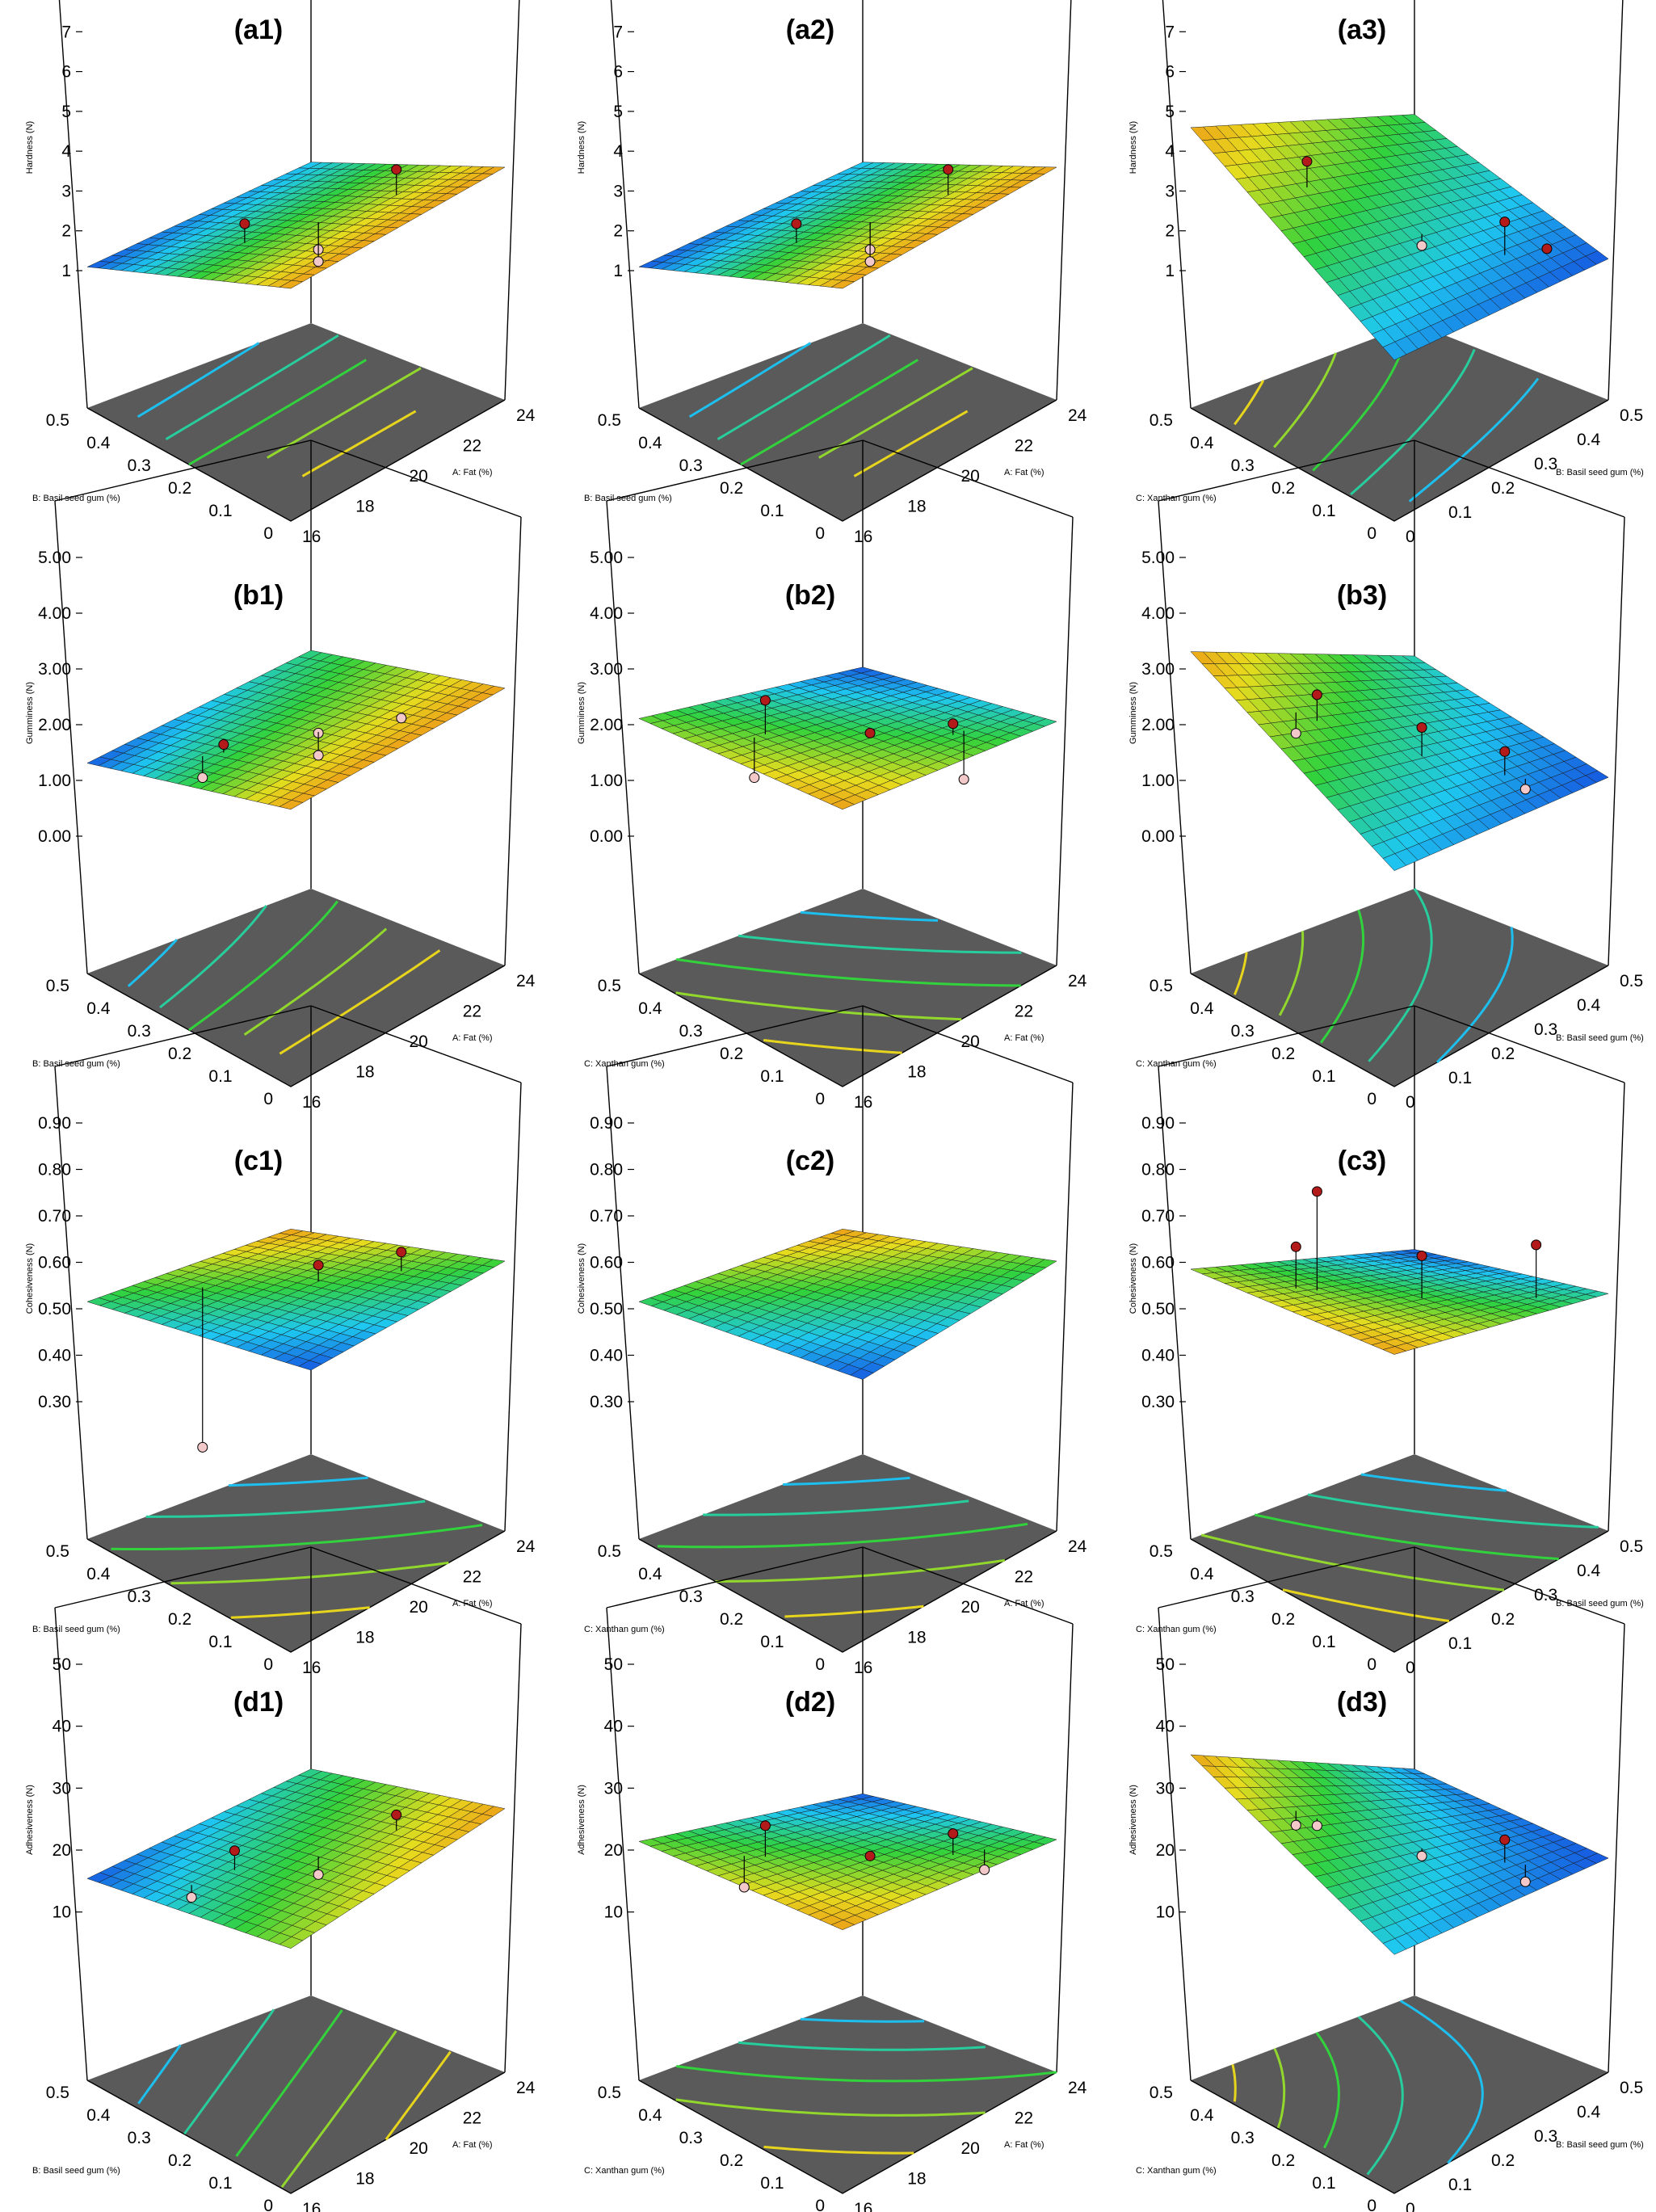 Image resolution: width=1656 pixels, height=2212 pixels. What do you see at coordinates (220, 1076) in the screenshot?
I see `y-tick-label: 0.1` at bounding box center [220, 1076].